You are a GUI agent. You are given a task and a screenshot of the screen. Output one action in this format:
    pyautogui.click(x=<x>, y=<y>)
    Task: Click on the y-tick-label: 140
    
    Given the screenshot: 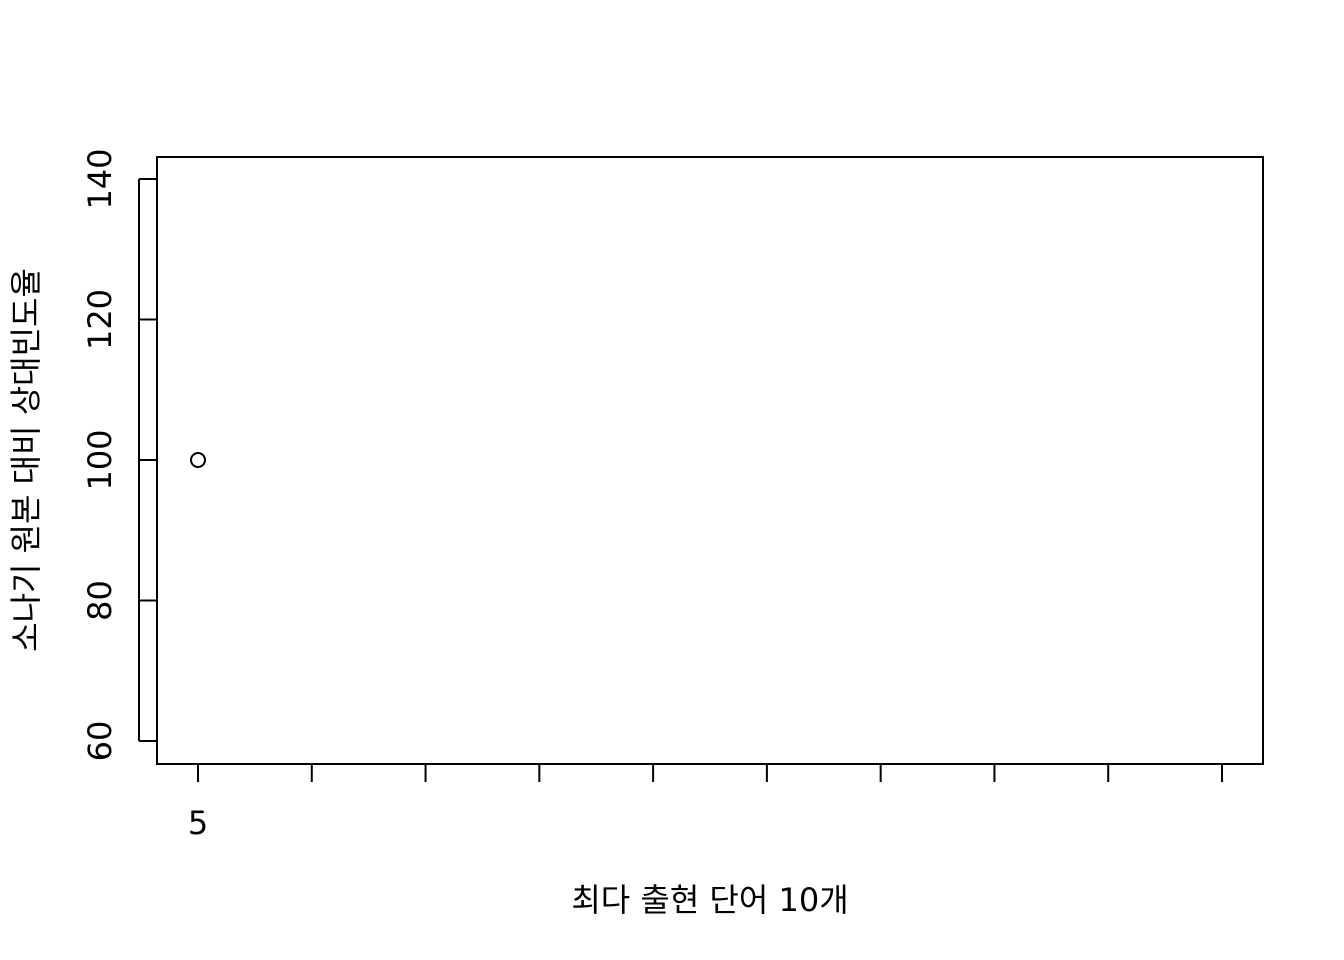 What is the action you would take?
    pyautogui.click(x=100, y=178)
    